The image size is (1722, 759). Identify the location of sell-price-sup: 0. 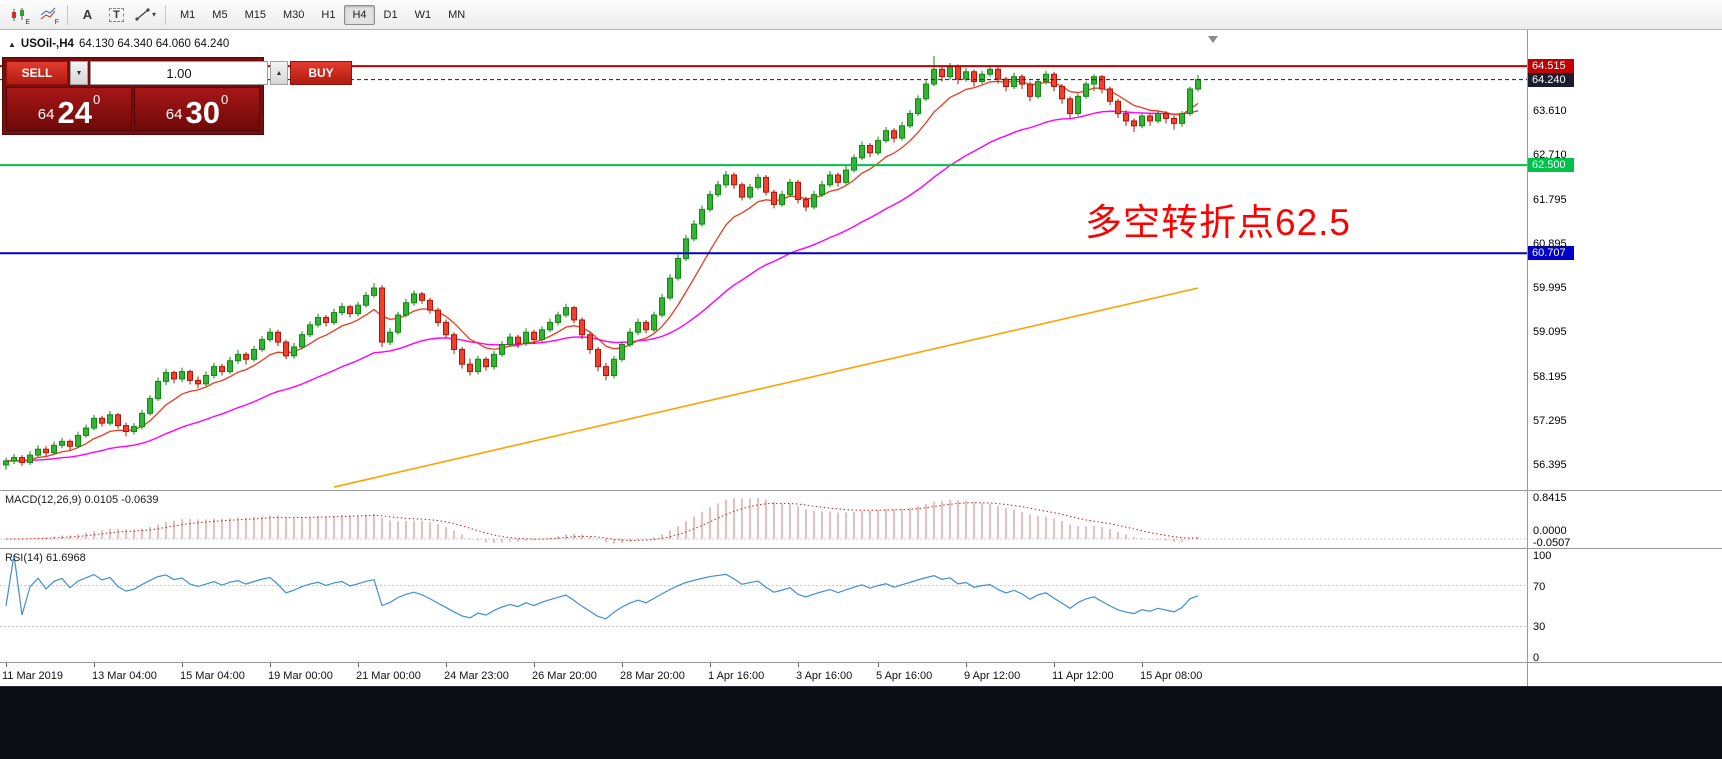
(96, 99).